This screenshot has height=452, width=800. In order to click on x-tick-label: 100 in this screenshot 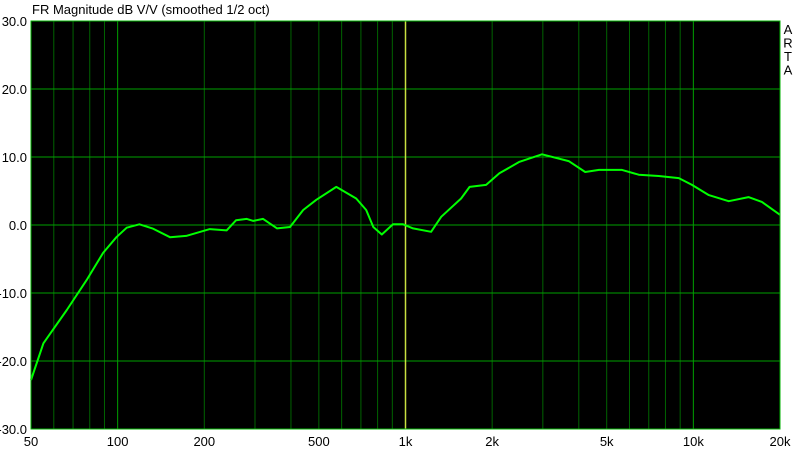, I will do `click(118, 441)`.